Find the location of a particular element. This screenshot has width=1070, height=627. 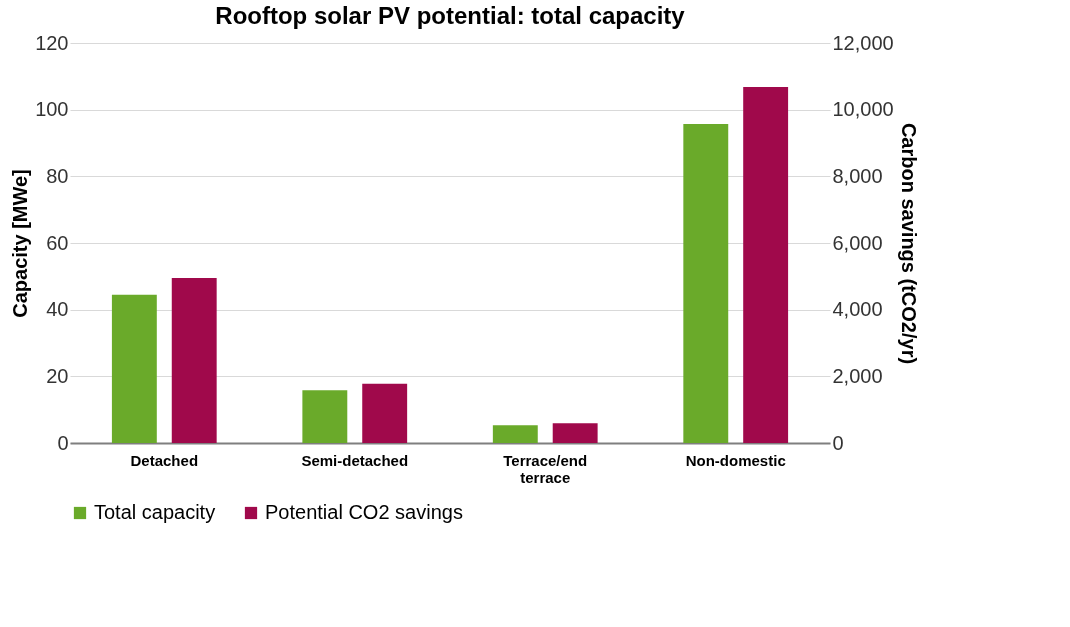

x-tick-label: Terrace/end terrace is located at coordinates (545, 468).